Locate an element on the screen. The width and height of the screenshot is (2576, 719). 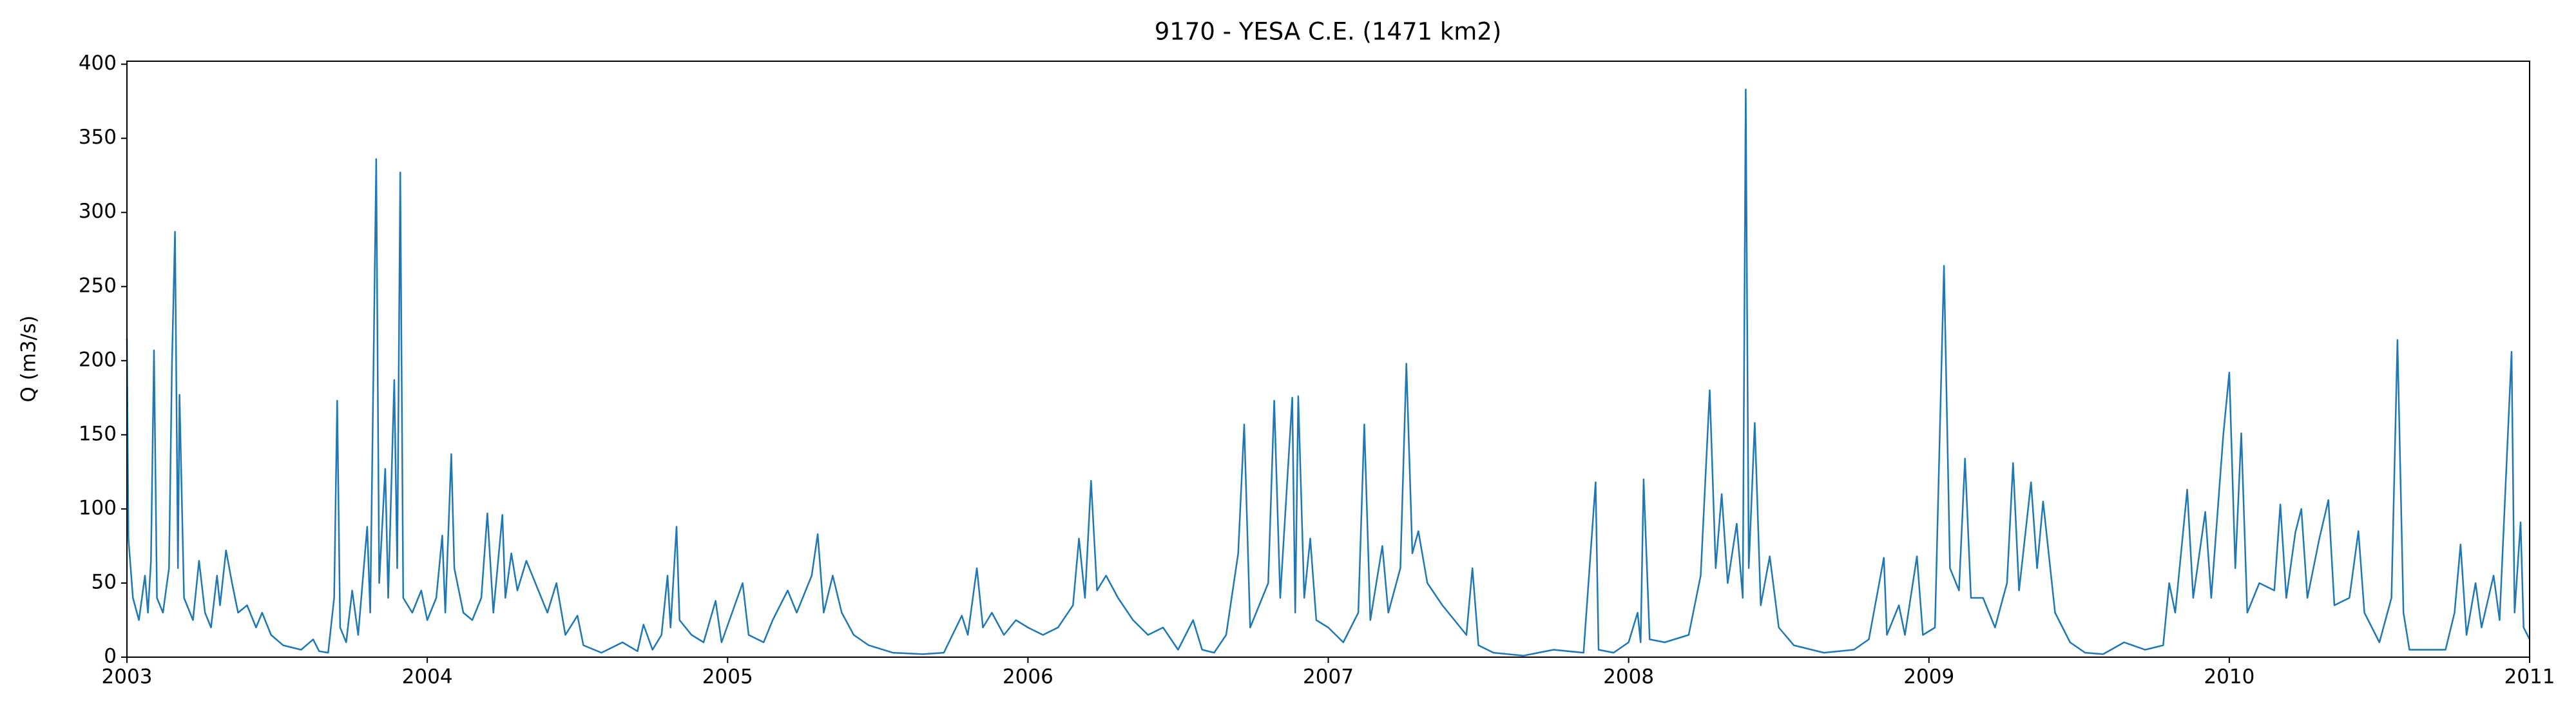
x-tick-label: 2011 is located at coordinates (2529, 677).